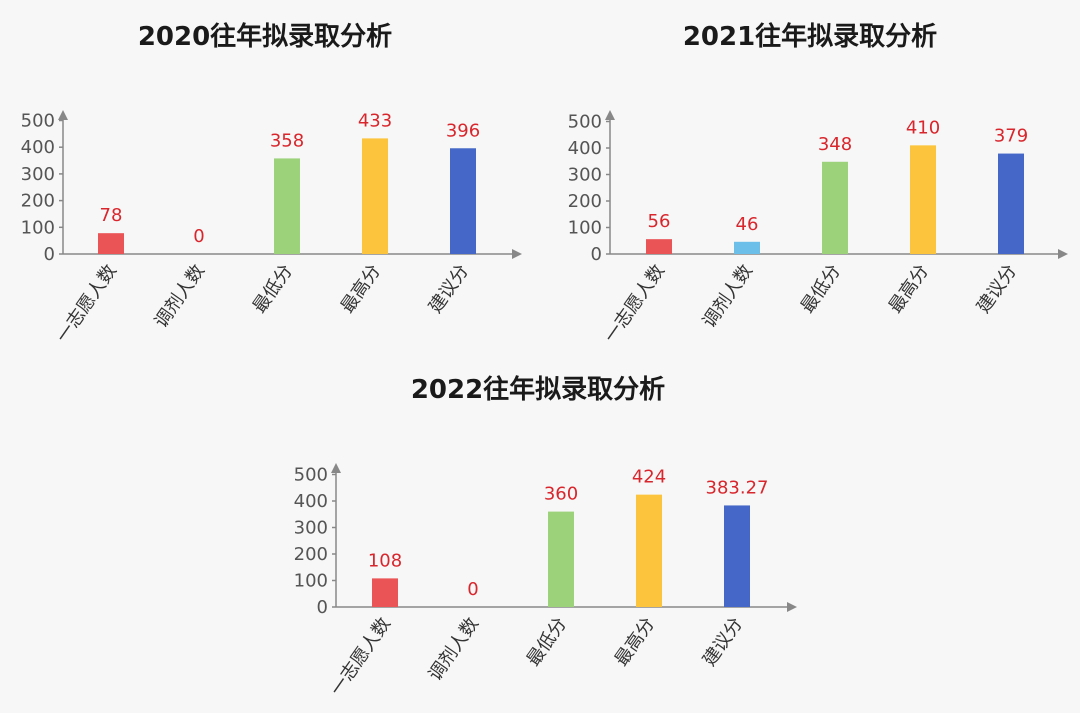  I want to click on data-label: 396, so click(463, 130).